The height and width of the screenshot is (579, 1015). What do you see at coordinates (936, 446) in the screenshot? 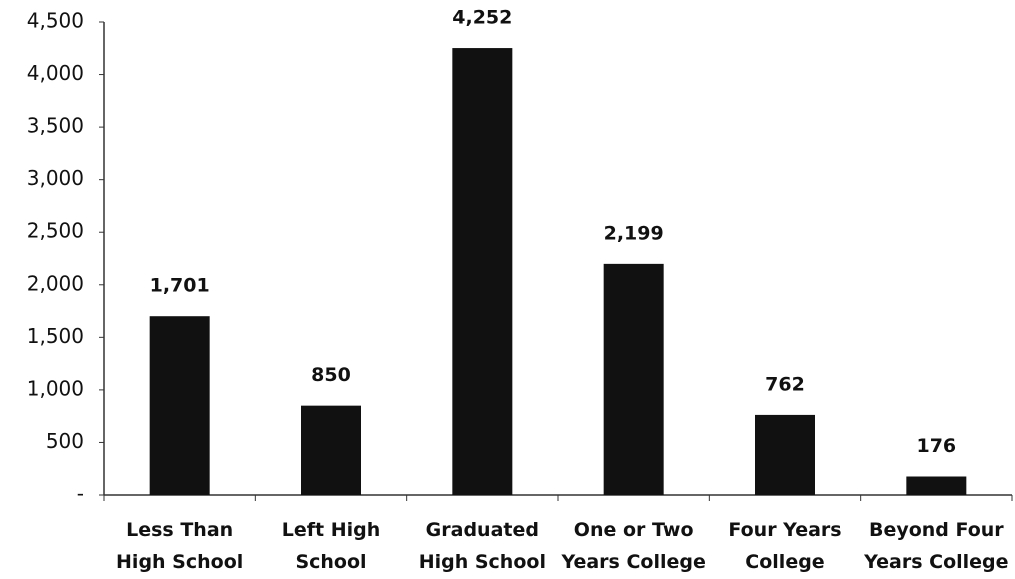
I see `value-label: 176` at bounding box center [936, 446].